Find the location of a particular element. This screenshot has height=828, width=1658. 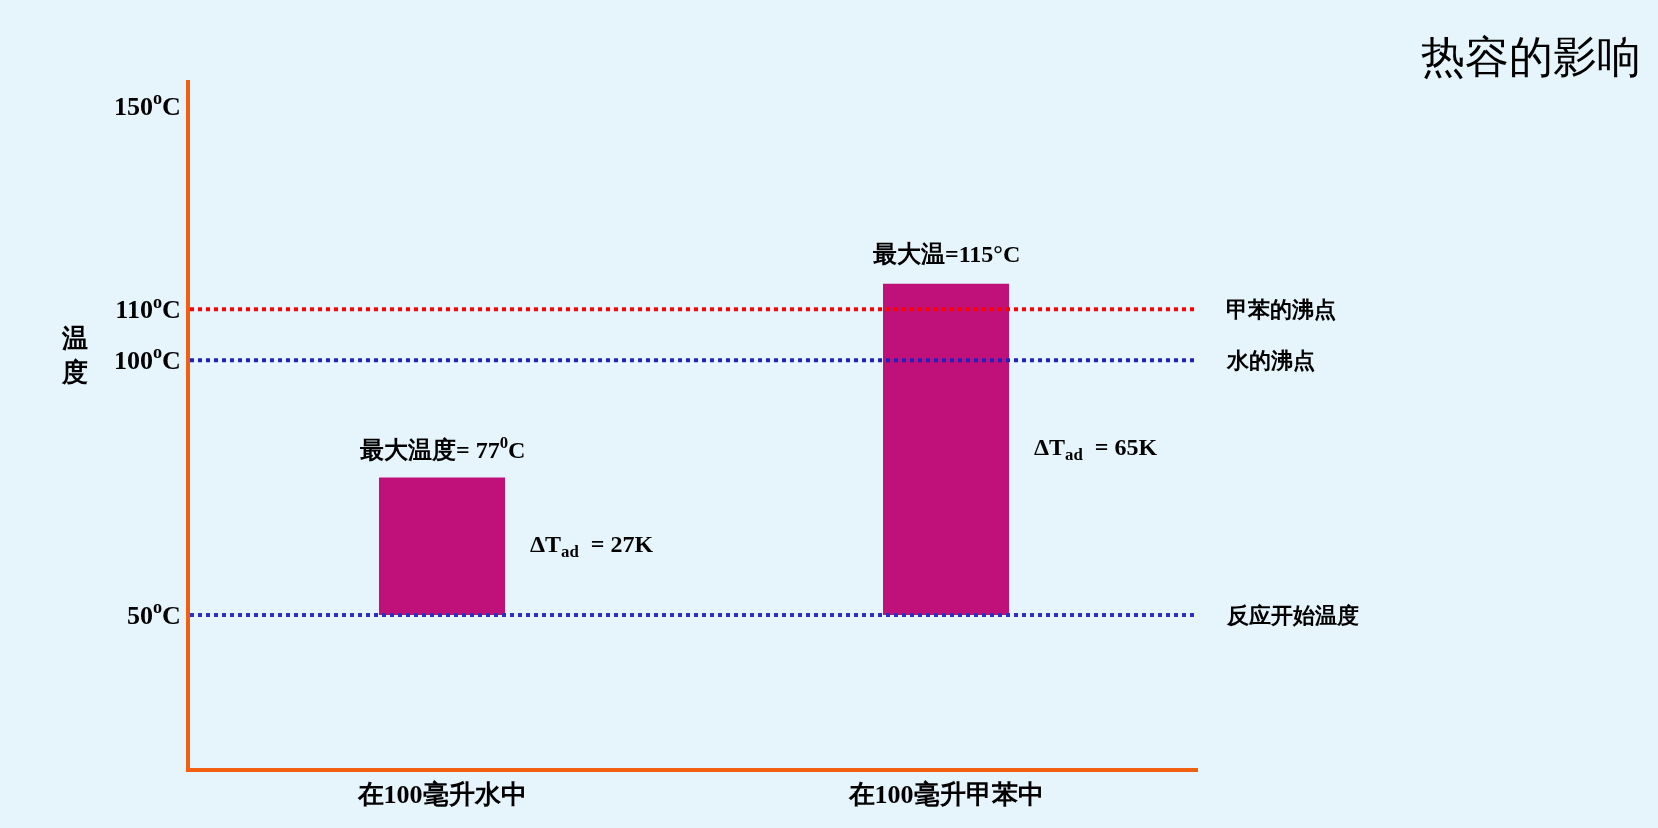

y-axis-title: 温度 is located at coordinates (74, 355).